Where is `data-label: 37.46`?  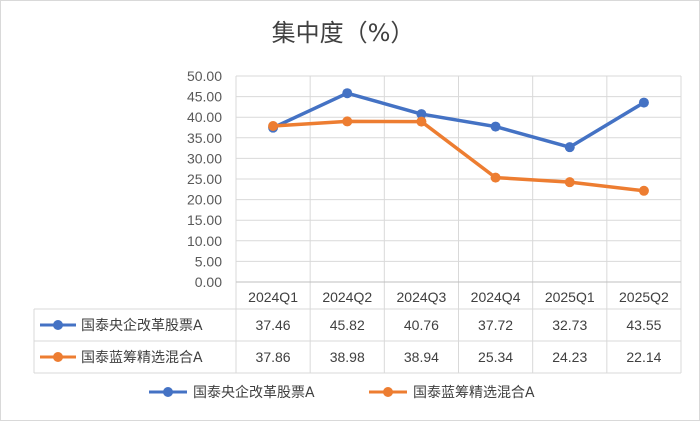 data-label: 37.46 is located at coordinates (273, 325).